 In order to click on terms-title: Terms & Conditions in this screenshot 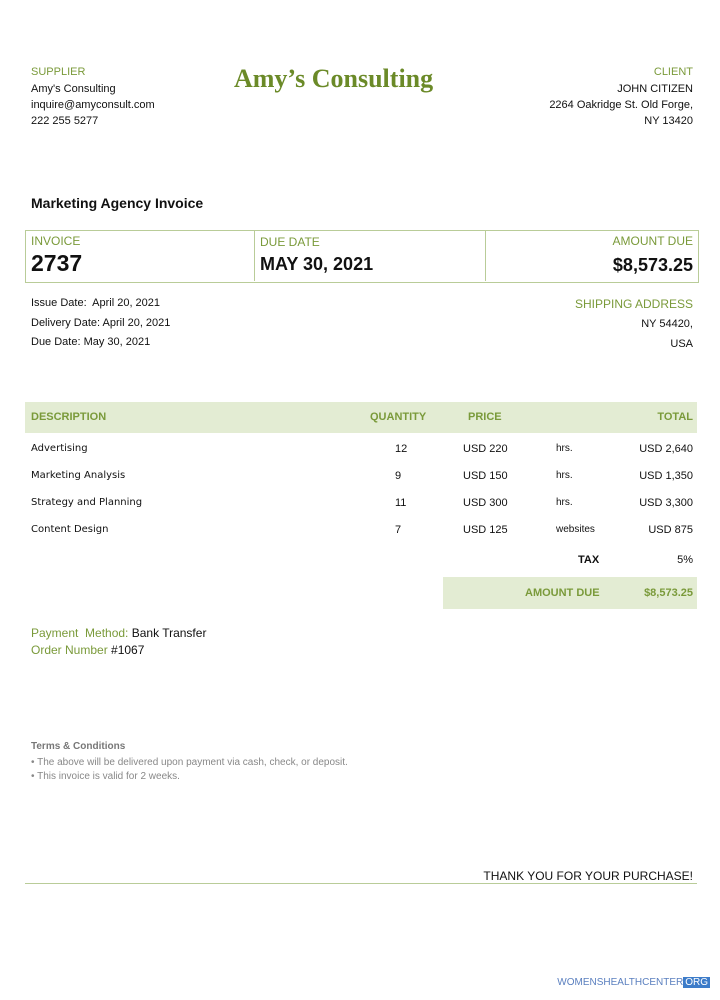, I will do `click(78, 746)`.